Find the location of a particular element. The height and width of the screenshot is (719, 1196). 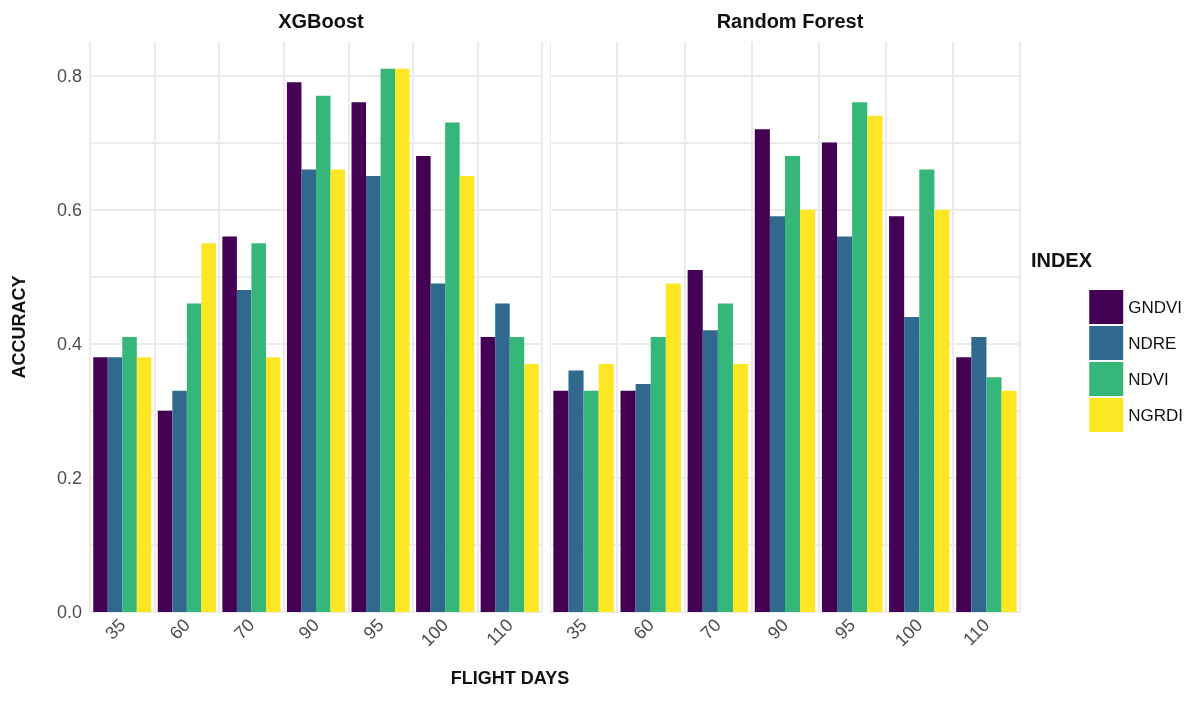

legend-label: NDRE is located at coordinates (1152, 343).